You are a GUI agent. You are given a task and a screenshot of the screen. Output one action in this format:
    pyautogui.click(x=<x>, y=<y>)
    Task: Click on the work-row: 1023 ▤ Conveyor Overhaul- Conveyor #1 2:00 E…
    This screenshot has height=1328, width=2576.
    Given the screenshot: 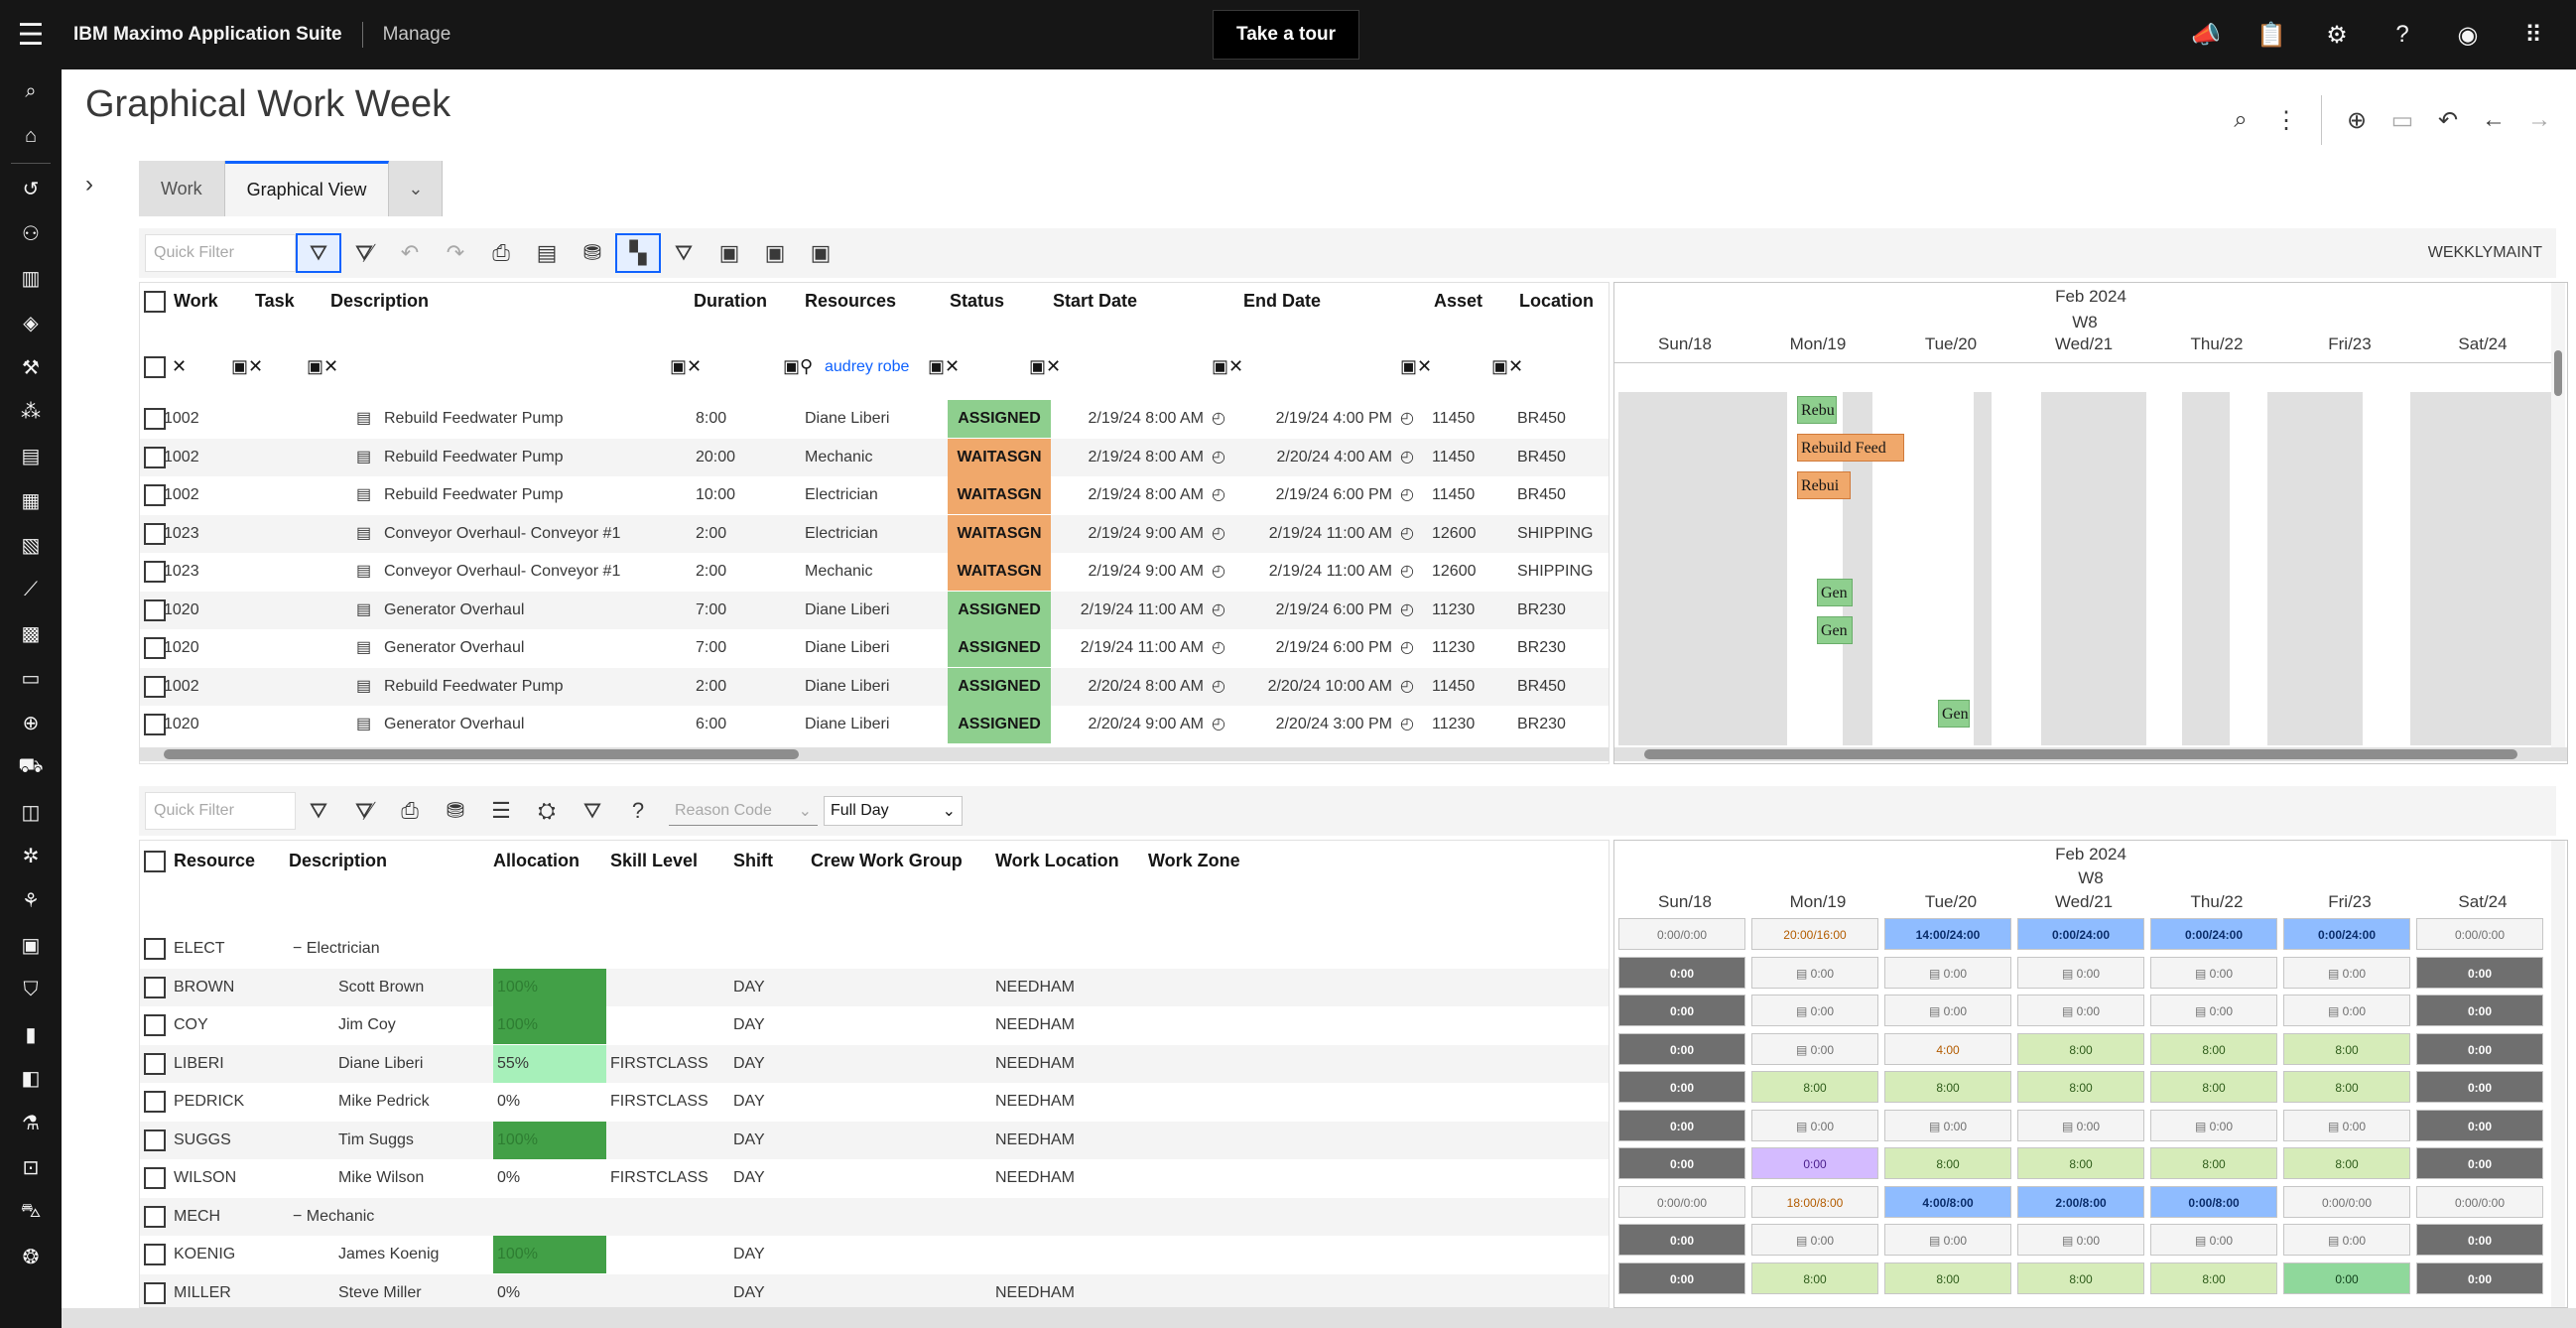 What is the action you would take?
    pyautogui.click(x=875, y=534)
    